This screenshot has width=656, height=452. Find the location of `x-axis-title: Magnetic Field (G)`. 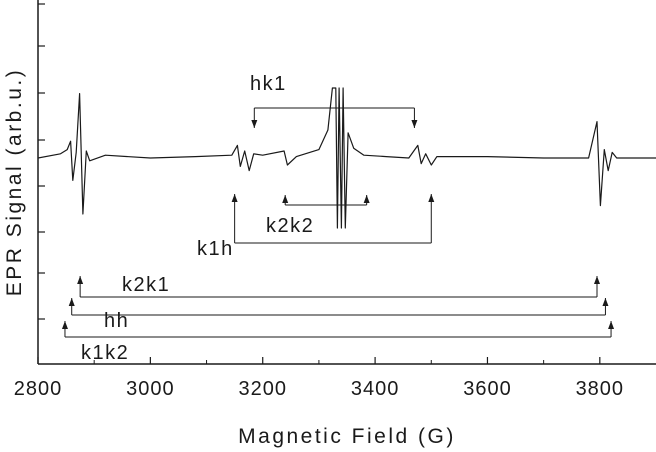

x-axis-title: Magnetic Field (G) is located at coordinates (347, 436).